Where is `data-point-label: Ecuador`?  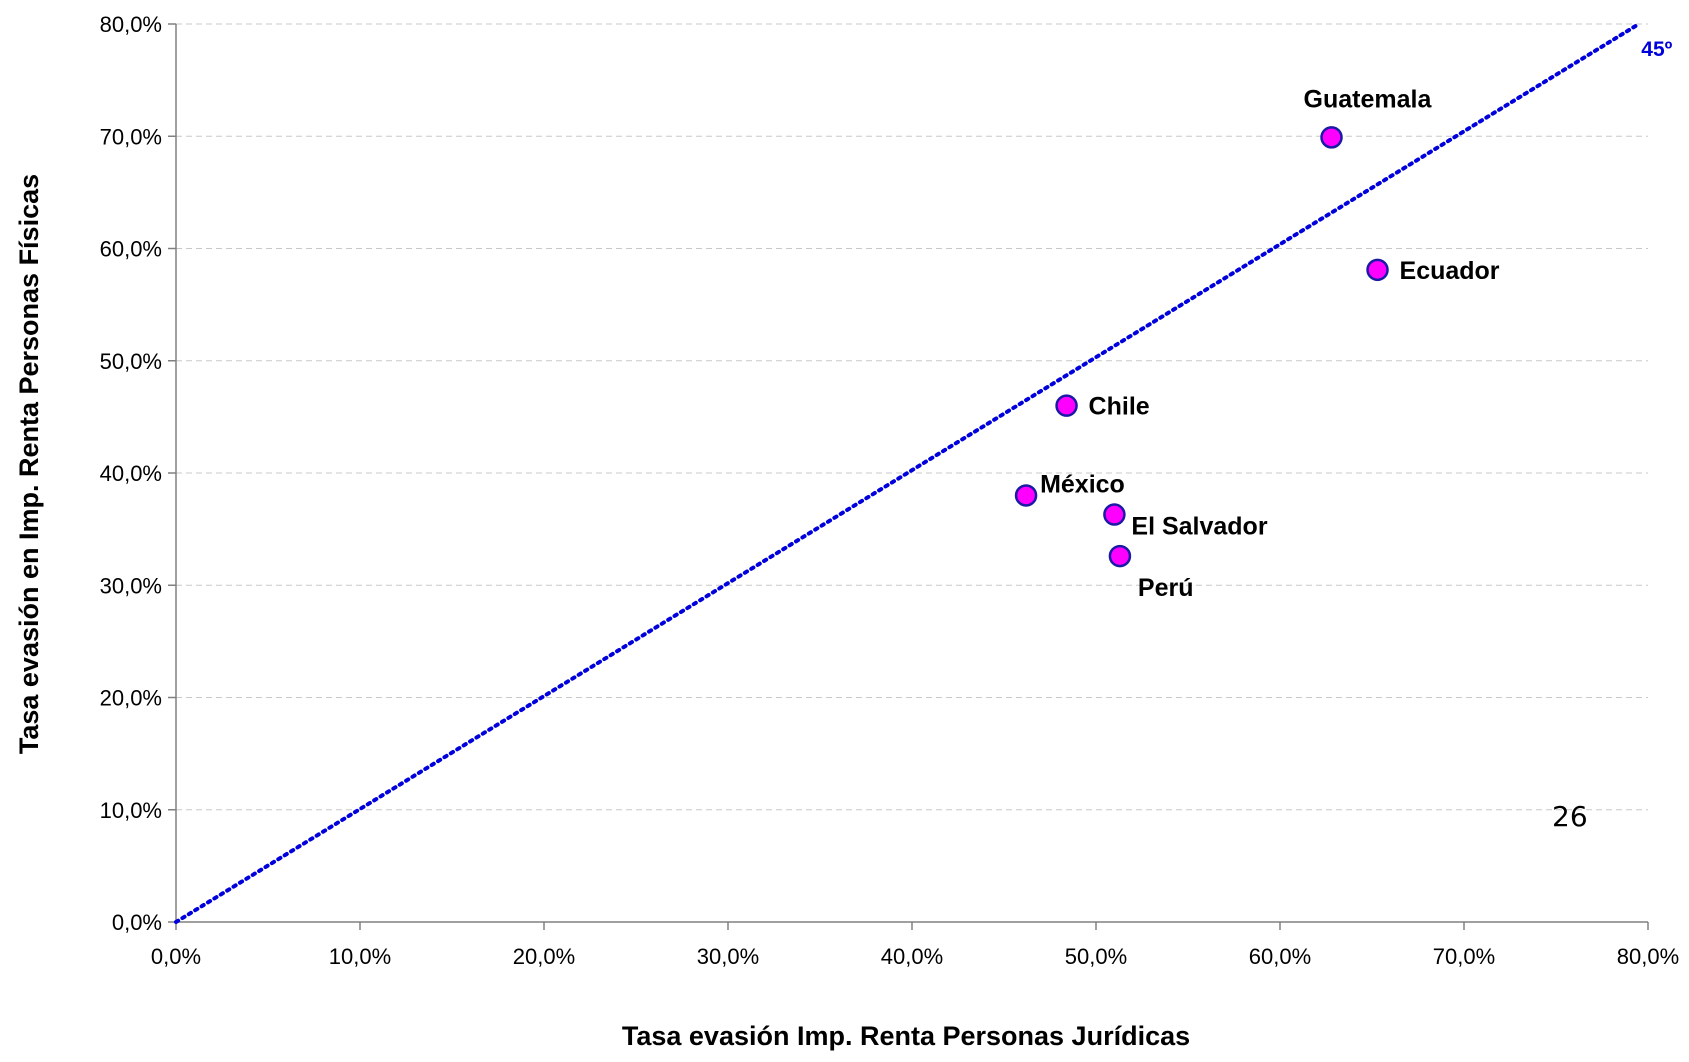
data-point-label: Ecuador is located at coordinates (1450, 271).